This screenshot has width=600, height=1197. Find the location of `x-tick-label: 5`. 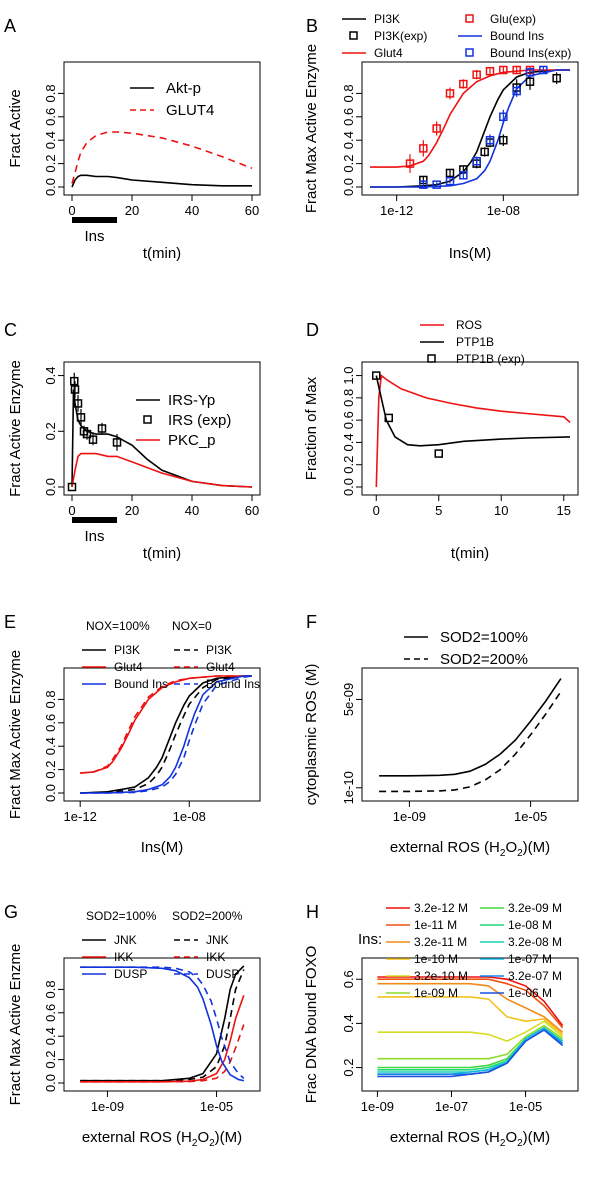

x-tick-label: 5 is located at coordinates (438, 510).